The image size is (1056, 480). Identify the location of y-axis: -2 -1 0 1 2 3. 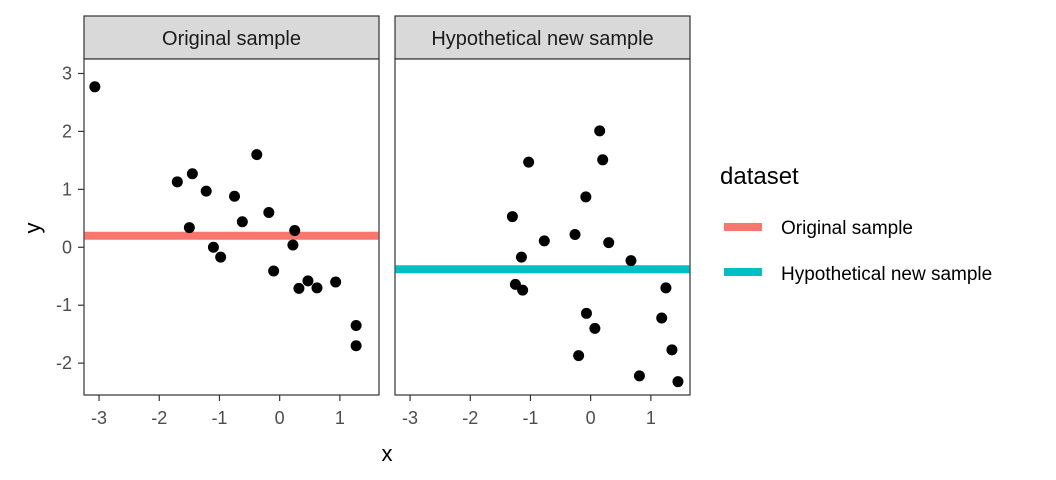
(70, 218).